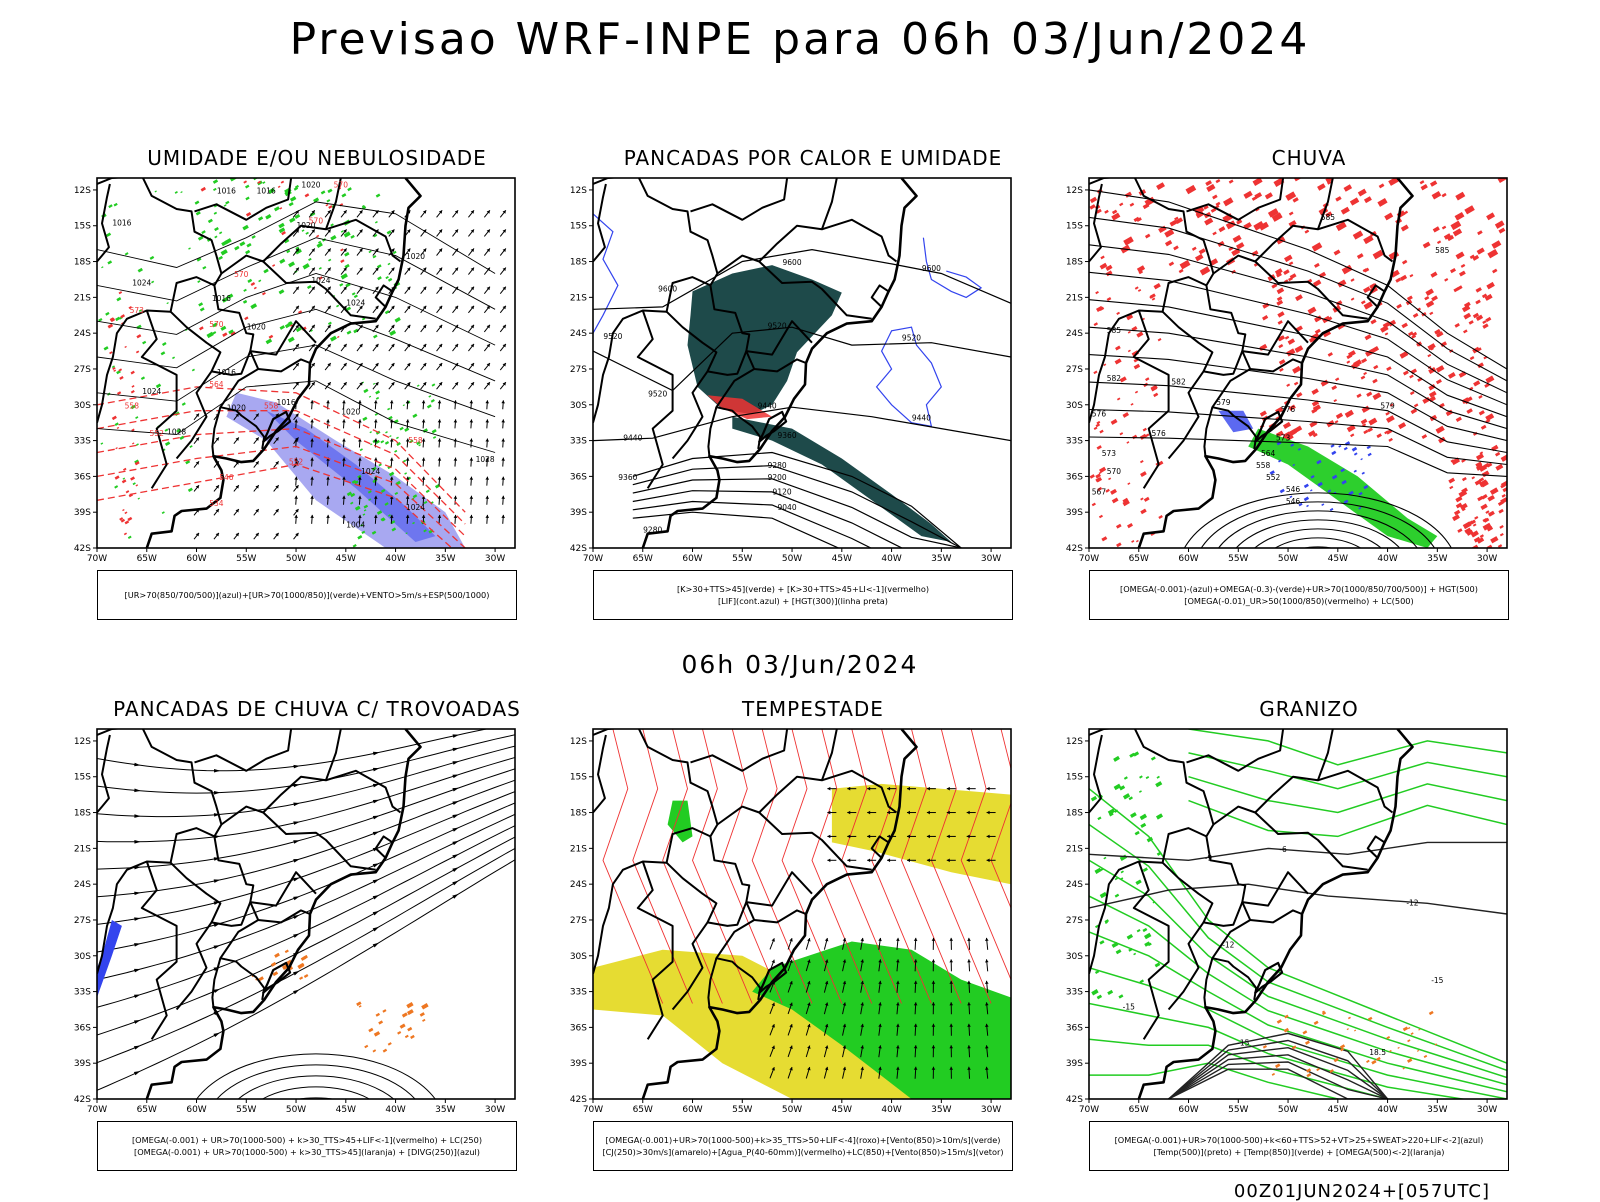 This screenshot has width=1600, height=1202. What do you see at coordinates (777, 477) in the screenshot?
I see `contour-label: 9200` at bounding box center [777, 477].